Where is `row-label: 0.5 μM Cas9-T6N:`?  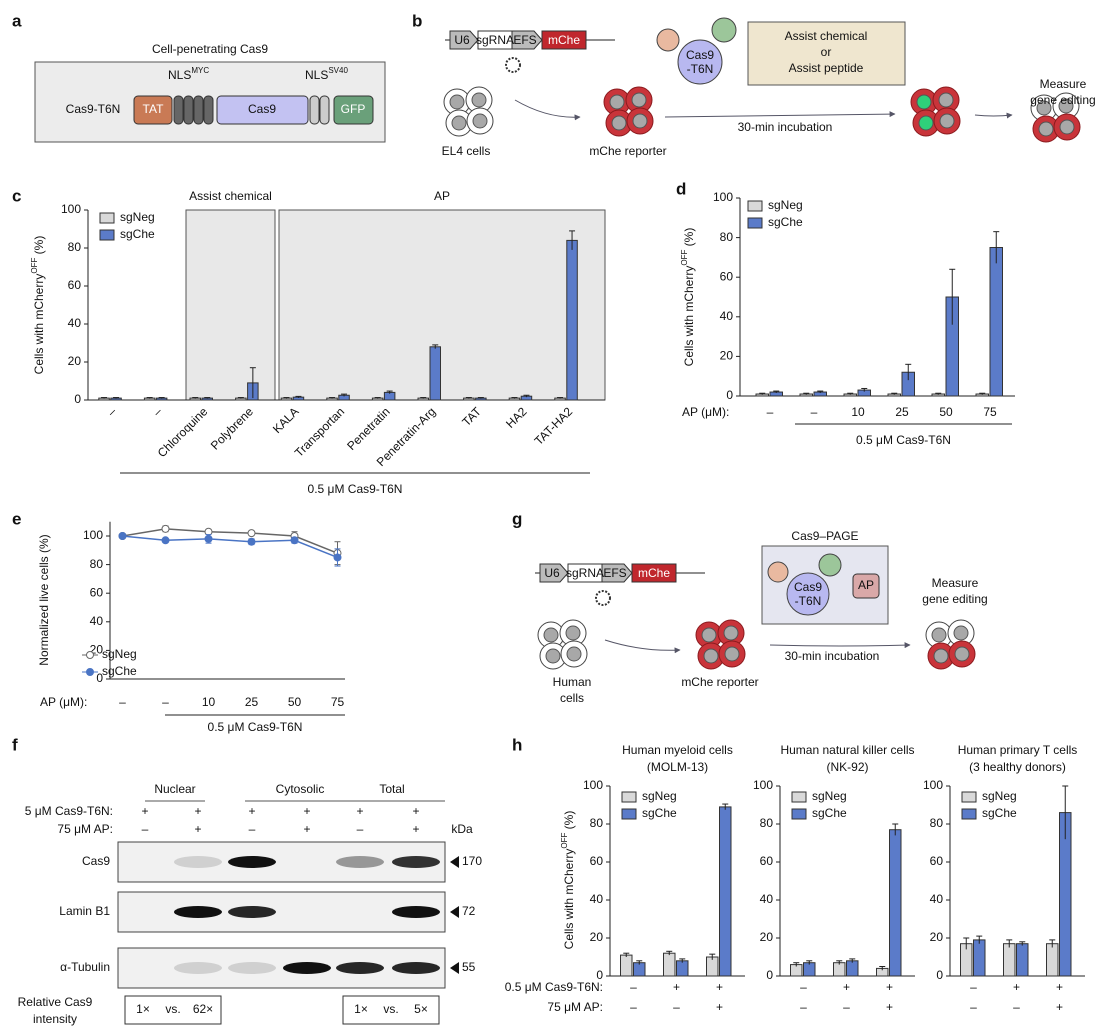 row-label: 0.5 μM Cas9-T6N: is located at coordinates (554, 987).